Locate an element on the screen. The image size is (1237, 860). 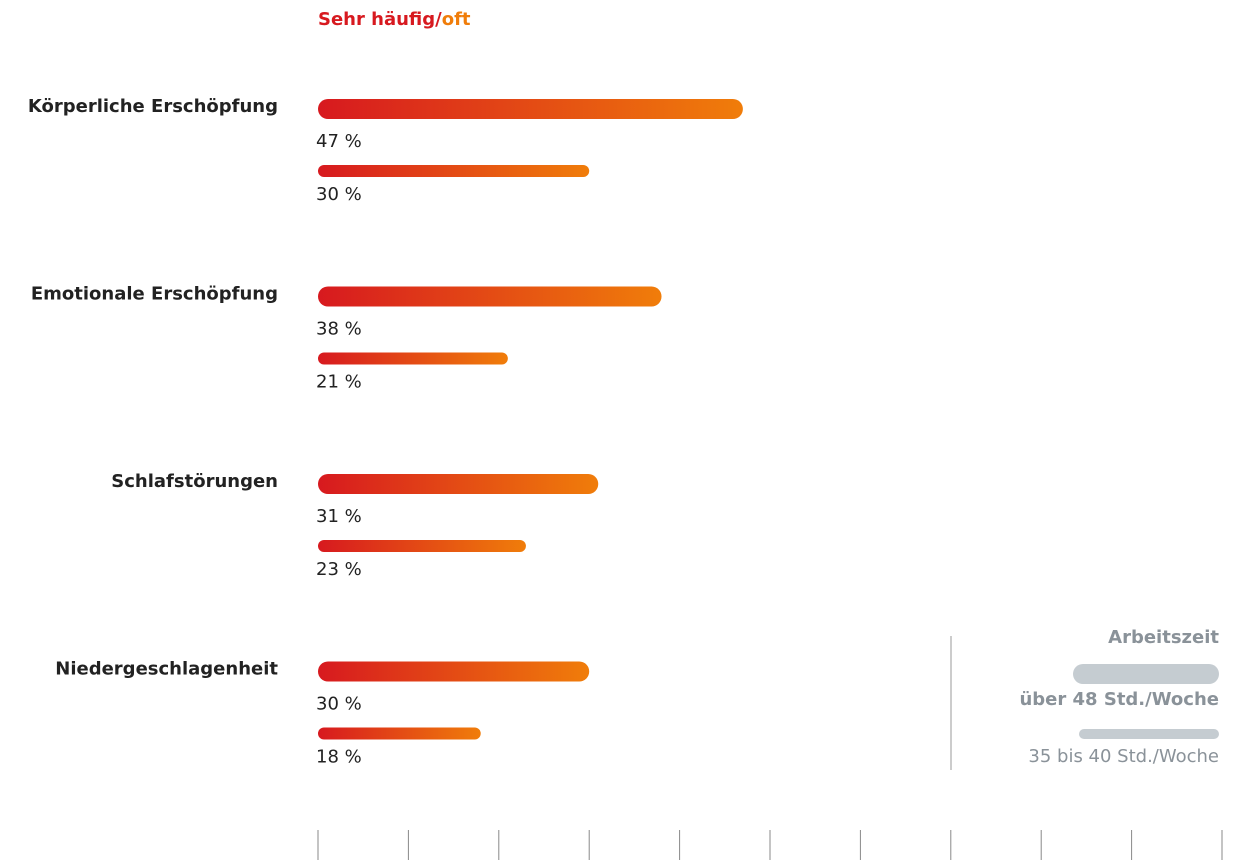
category-label: Schlafstörungen is located at coordinates (194, 481).